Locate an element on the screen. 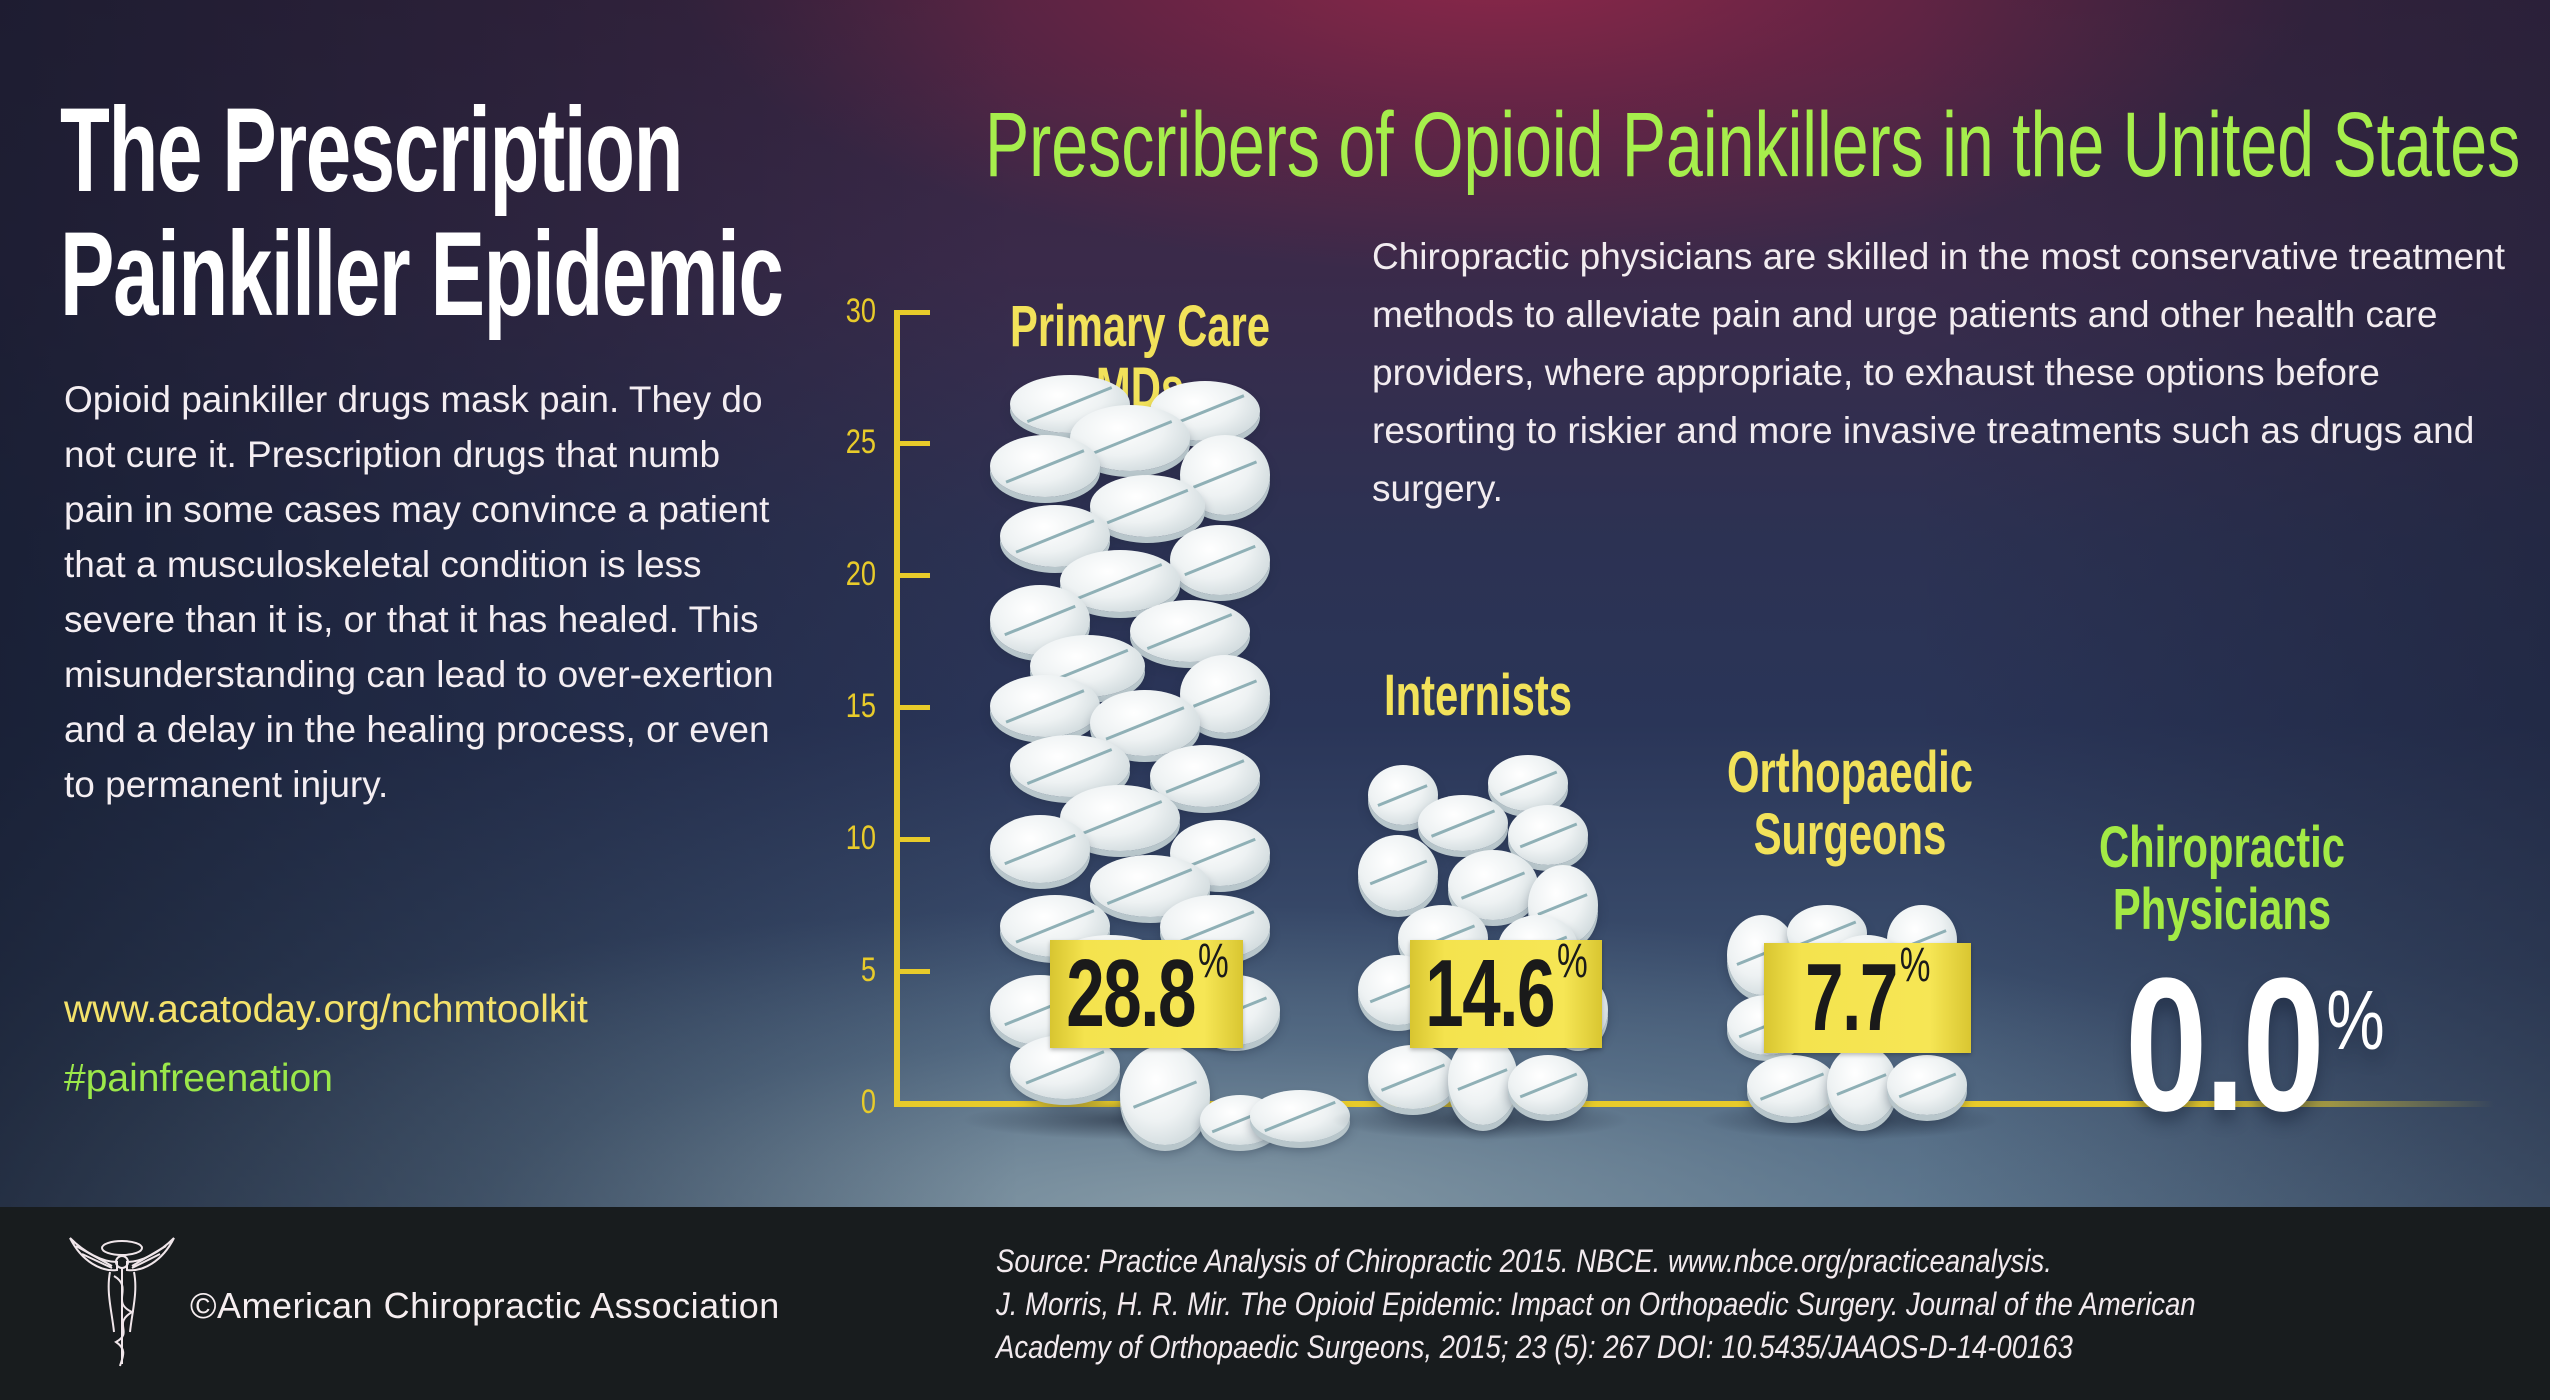 The image size is (2550, 1400). bar-label-internists: Internists is located at coordinates (1478, 695).